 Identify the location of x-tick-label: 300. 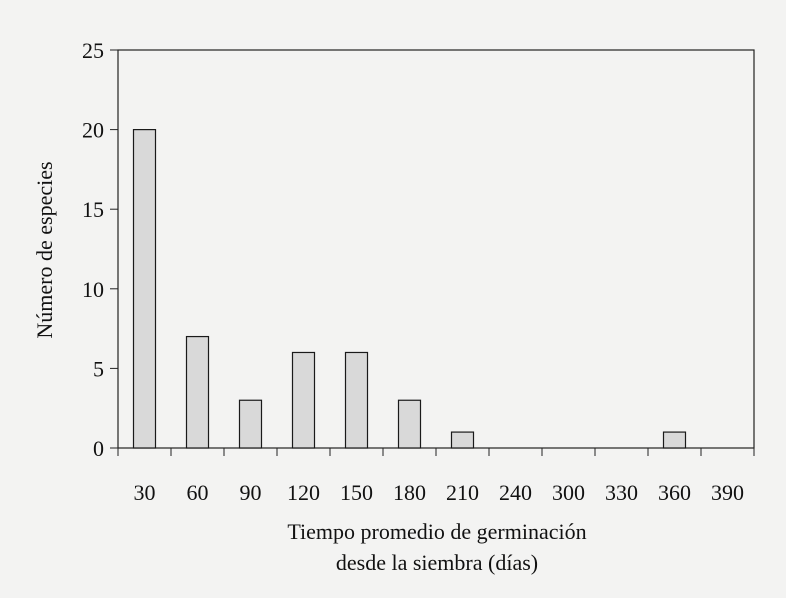
(568, 492).